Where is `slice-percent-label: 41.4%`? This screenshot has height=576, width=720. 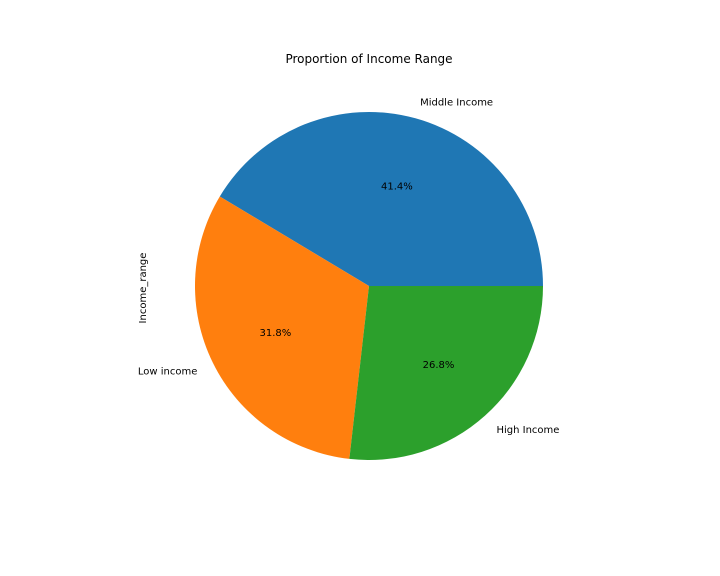 slice-percent-label: 41.4% is located at coordinates (397, 186).